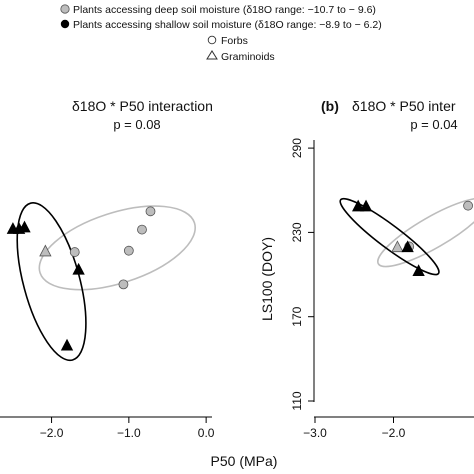 The height and width of the screenshot is (474, 474). I want to click on panel-b-shallow-ellipse, so click(389, 236).